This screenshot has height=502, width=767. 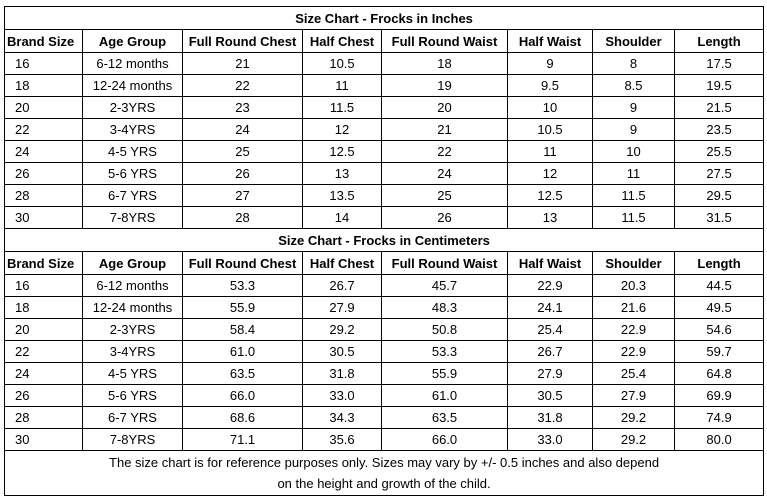 What do you see at coordinates (444, 85) in the screenshot?
I see `cell: 19` at bounding box center [444, 85].